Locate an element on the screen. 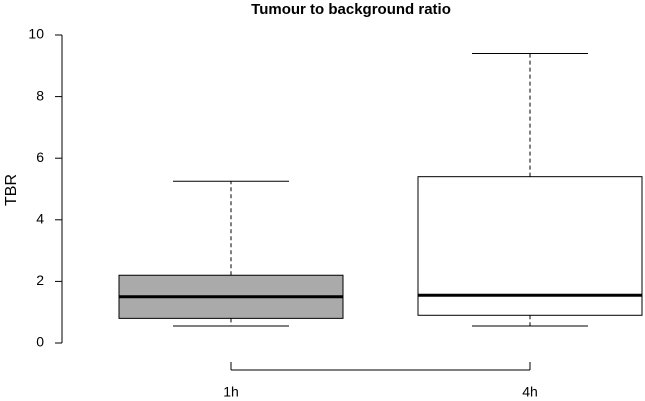 This screenshot has height=401, width=645. x-tick-label: 4h is located at coordinates (530, 392).